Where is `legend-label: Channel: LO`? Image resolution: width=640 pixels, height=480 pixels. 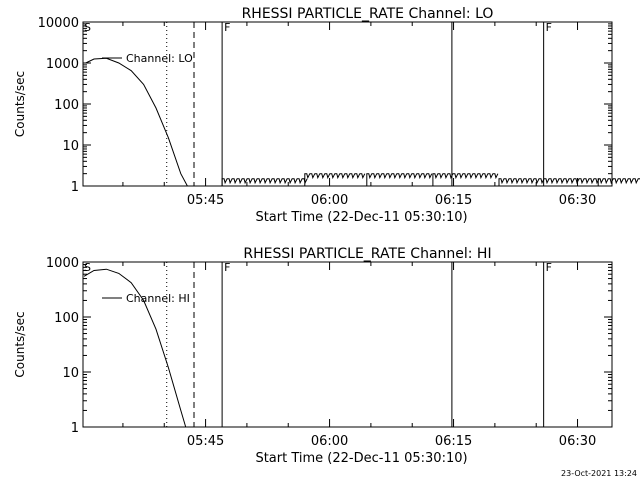 legend-label: Channel: LO is located at coordinates (159, 58).